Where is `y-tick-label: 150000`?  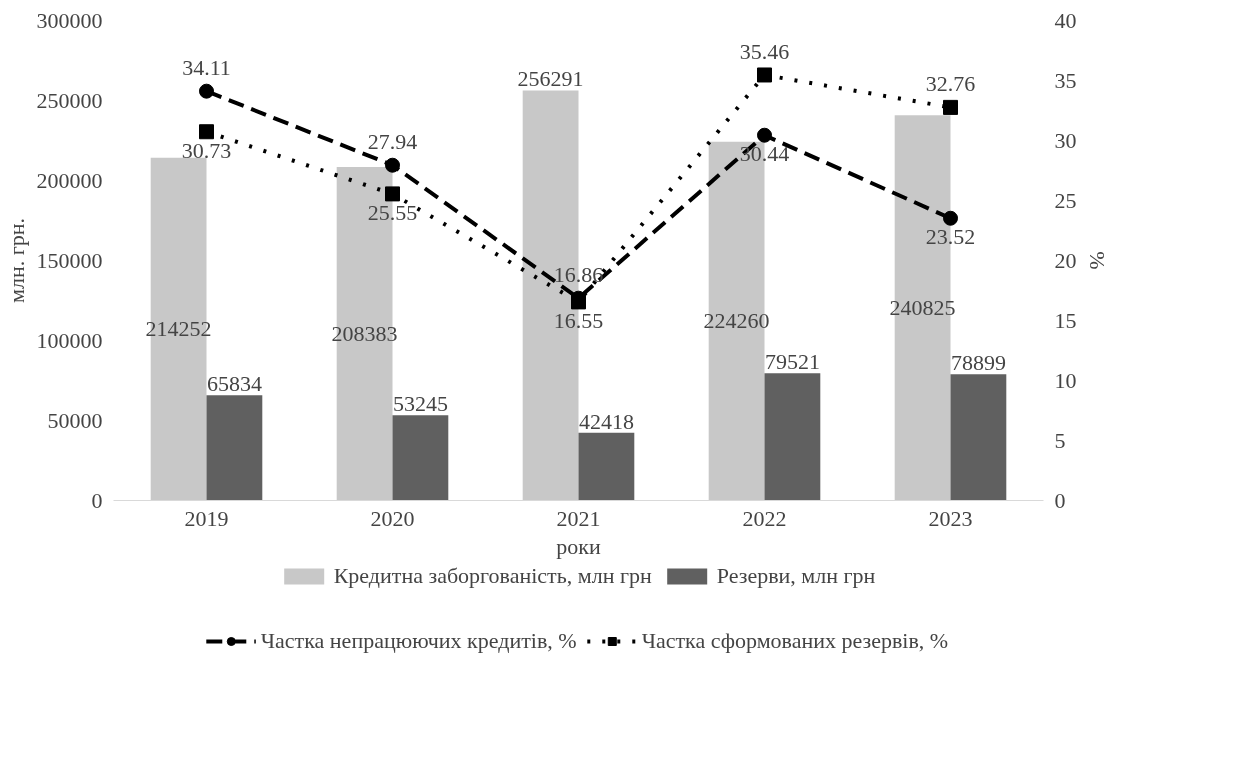
y-tick-label: 150000 is located at coordinates (69, 260).